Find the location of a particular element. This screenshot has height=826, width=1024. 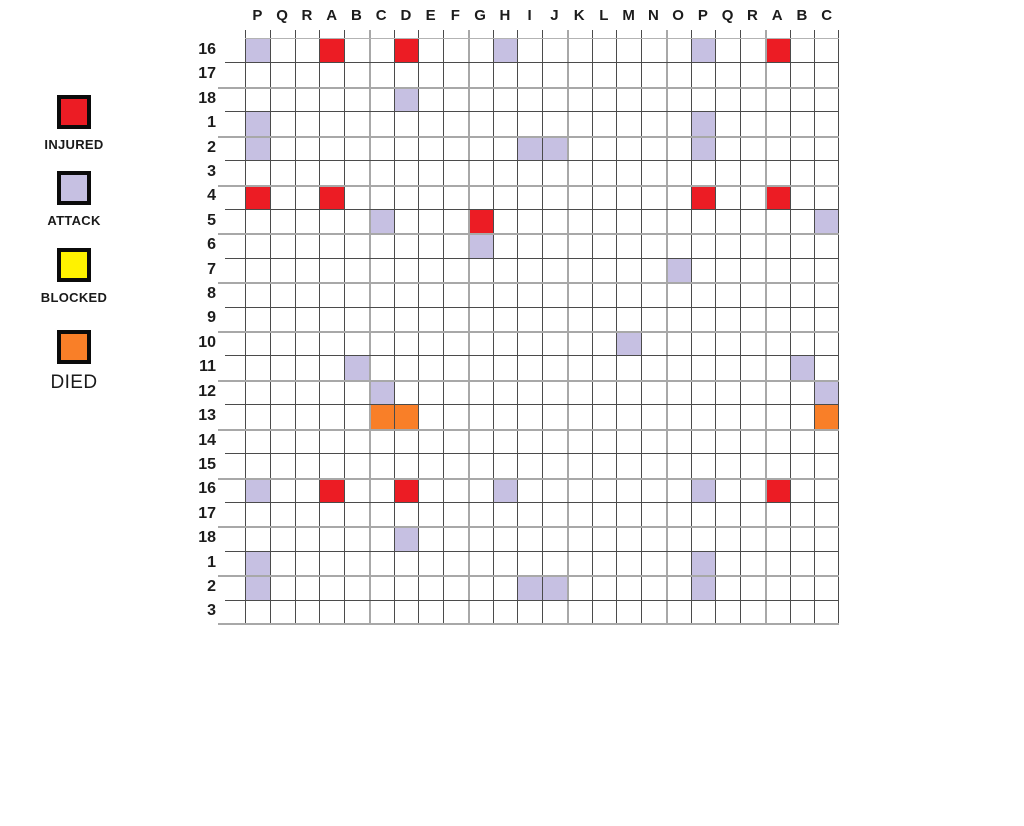

column-label: M is located at coordinates (628, 15).